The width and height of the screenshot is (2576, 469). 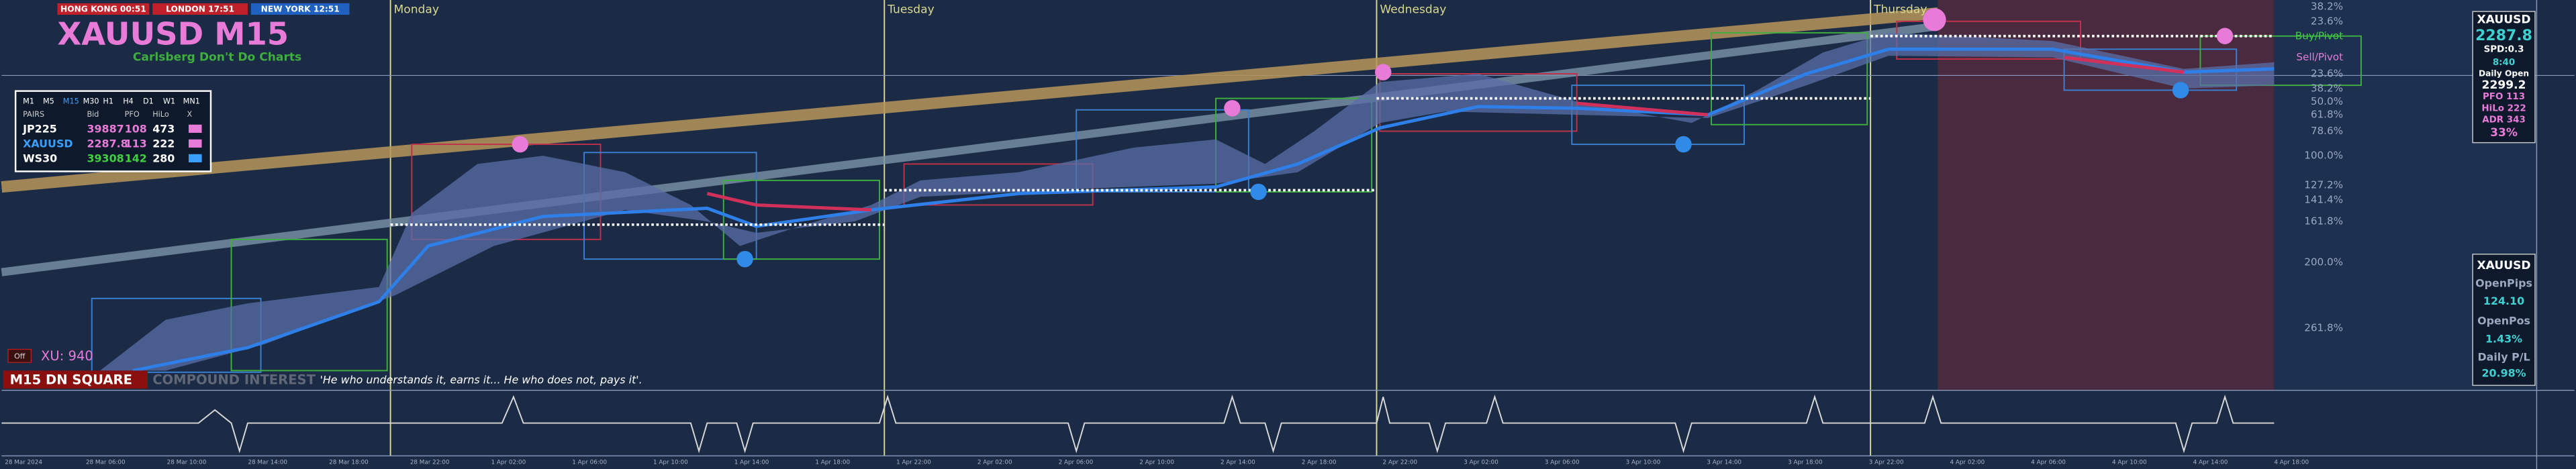 What do you see at coordinates (191, 102) in the screenshot?
I see `timeframe: MN1` at bounding box center [191, 102].